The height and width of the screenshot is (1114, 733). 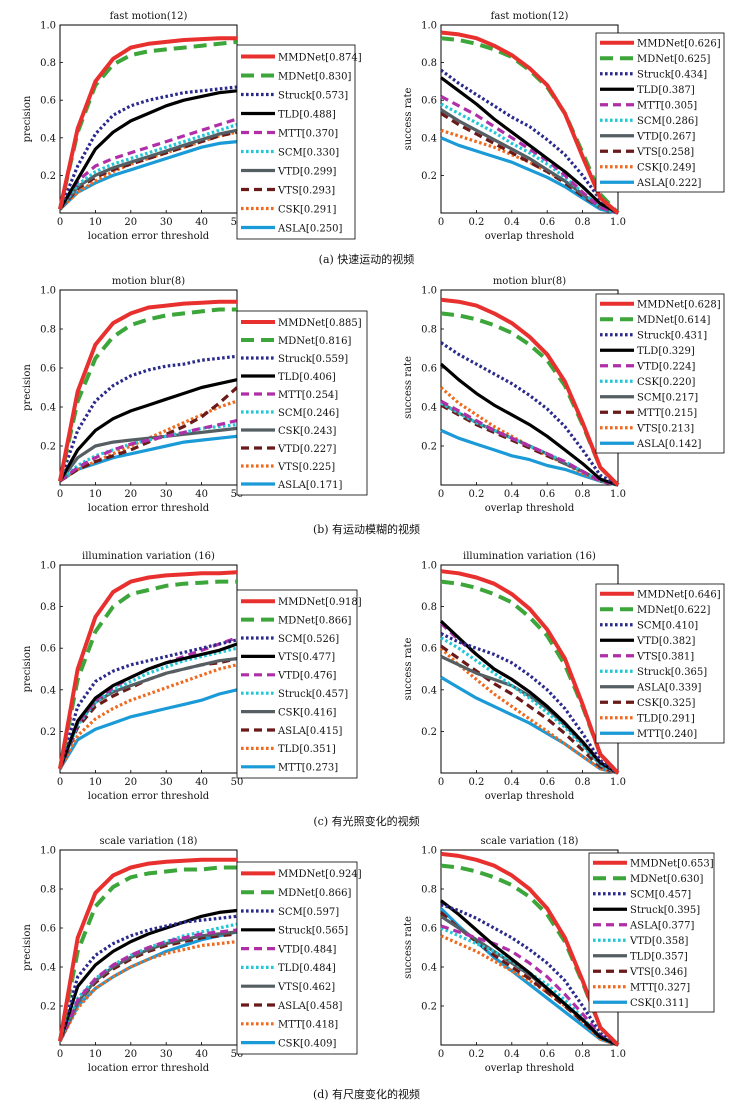 I want to click on legend-label-mdnet: MDNet[0.816], so click(x=314, y=341).